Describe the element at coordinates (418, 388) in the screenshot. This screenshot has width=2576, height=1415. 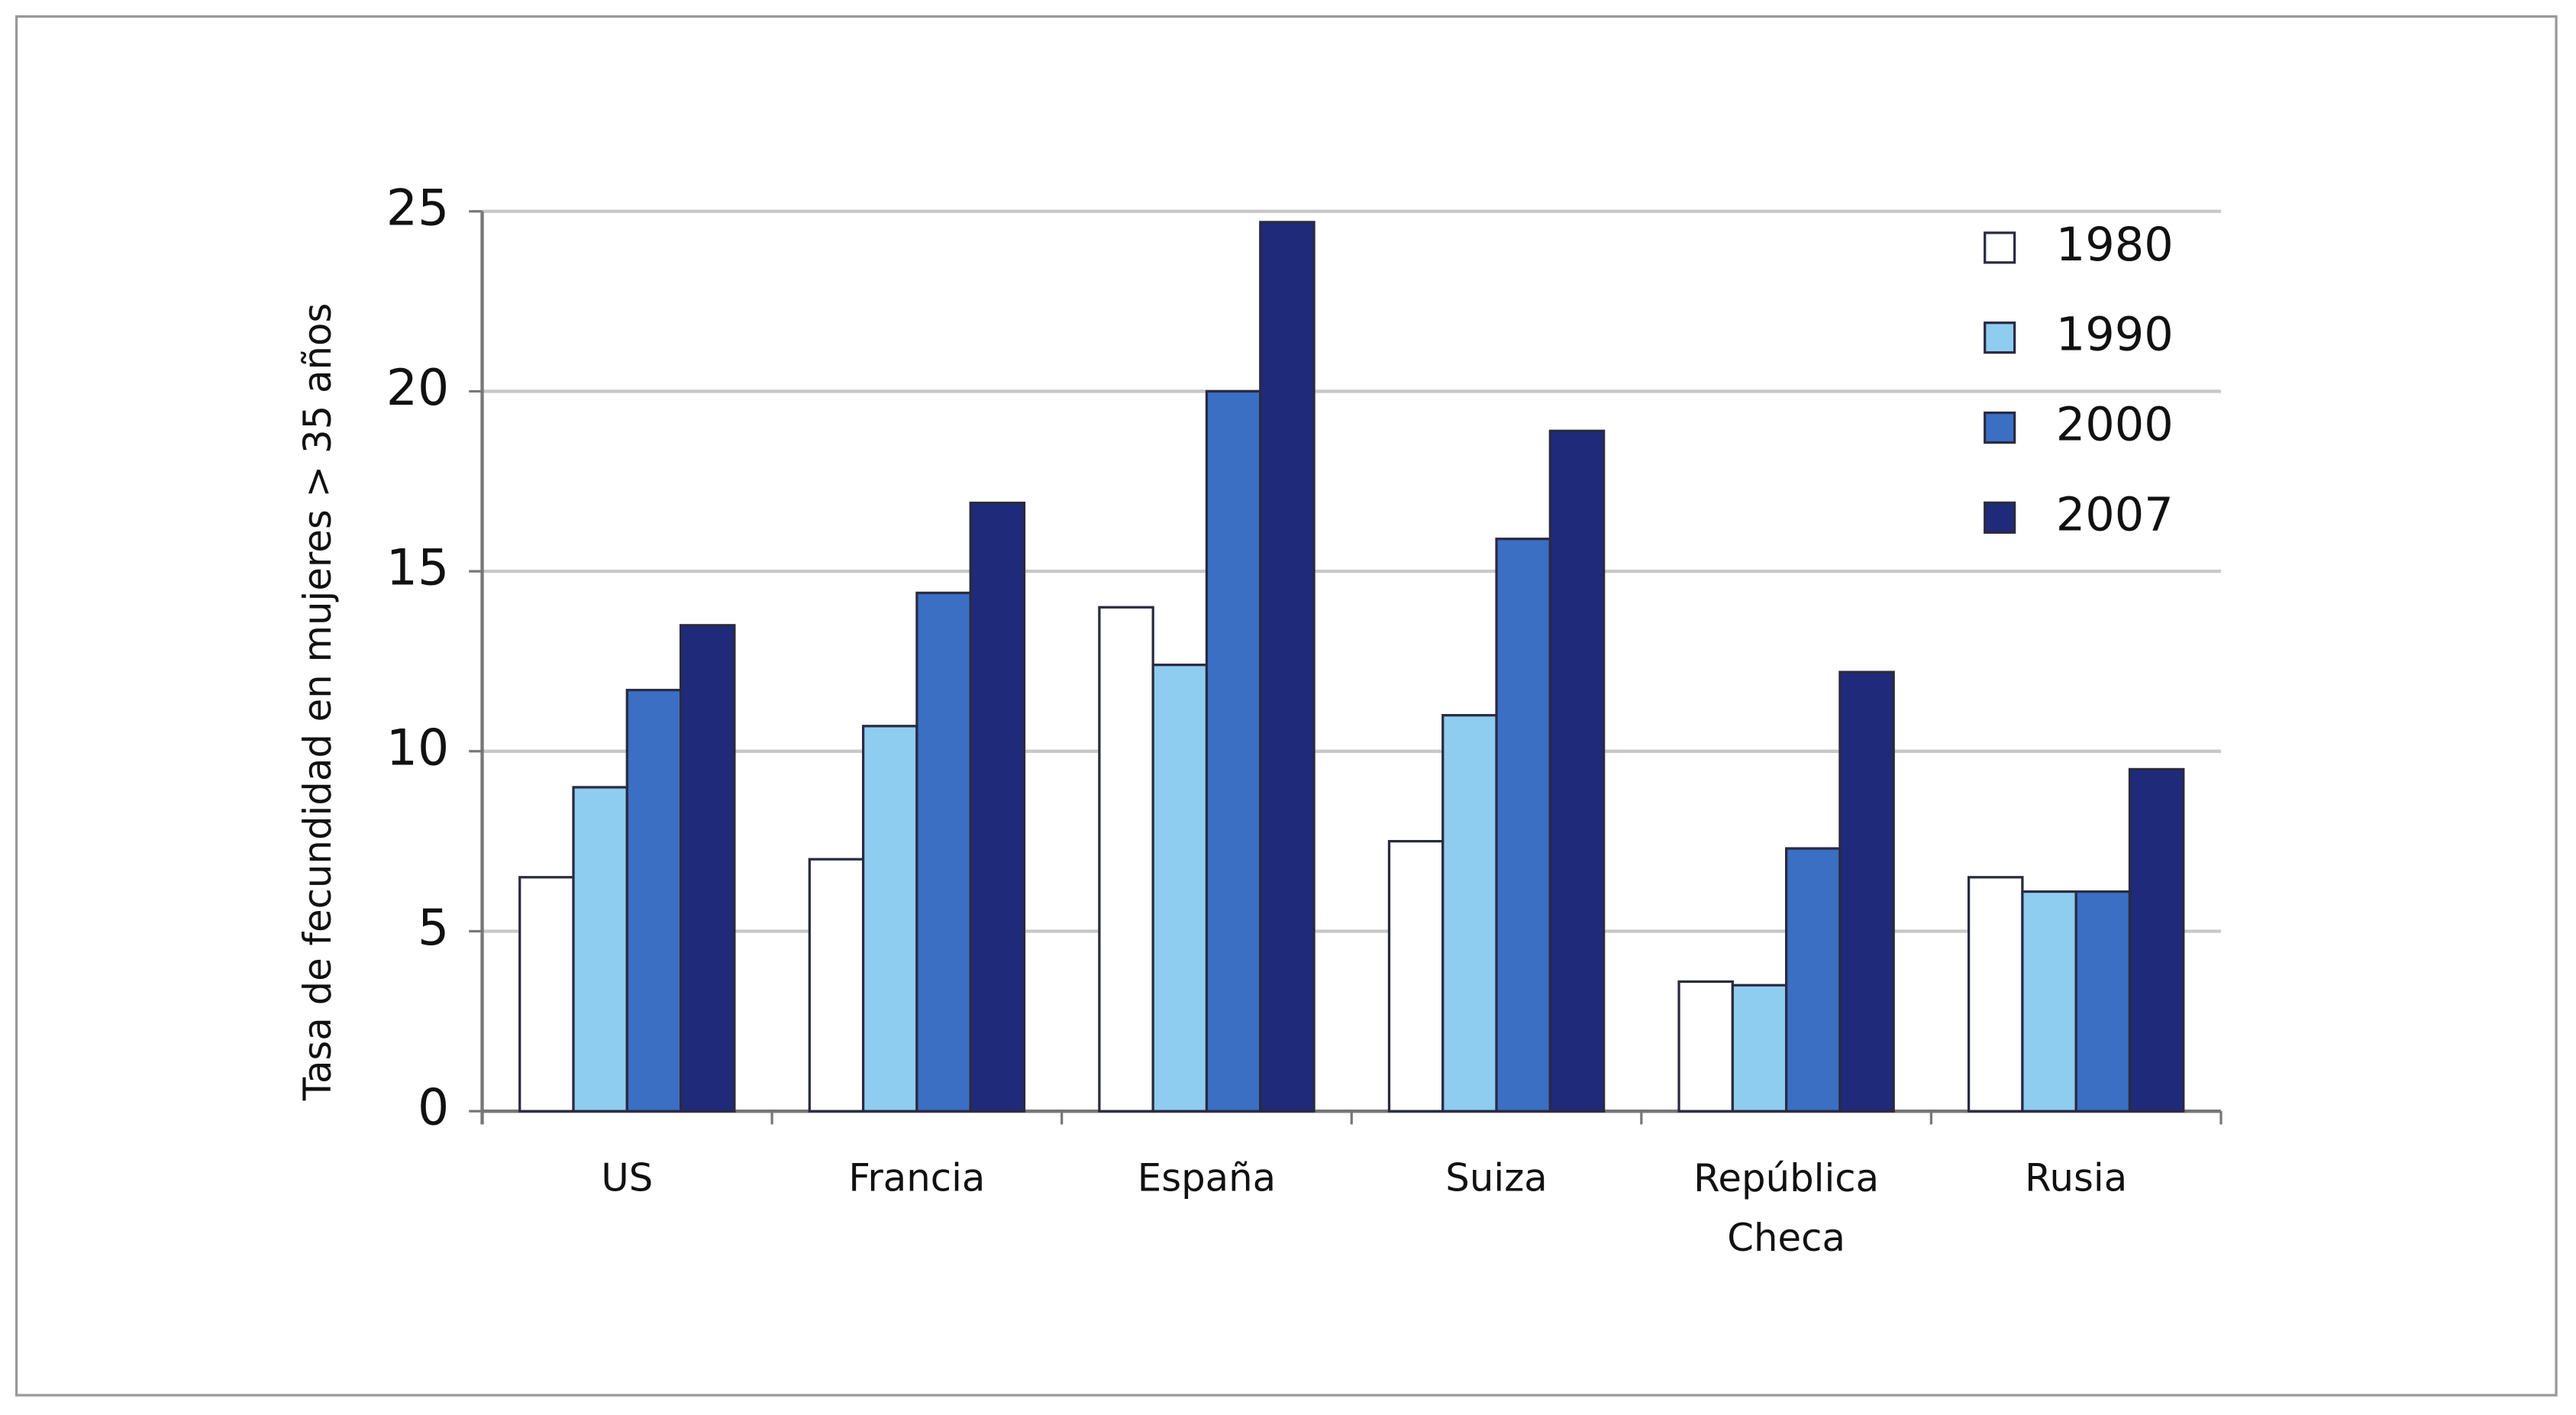
I see `y-tick-label: 20` at that location.